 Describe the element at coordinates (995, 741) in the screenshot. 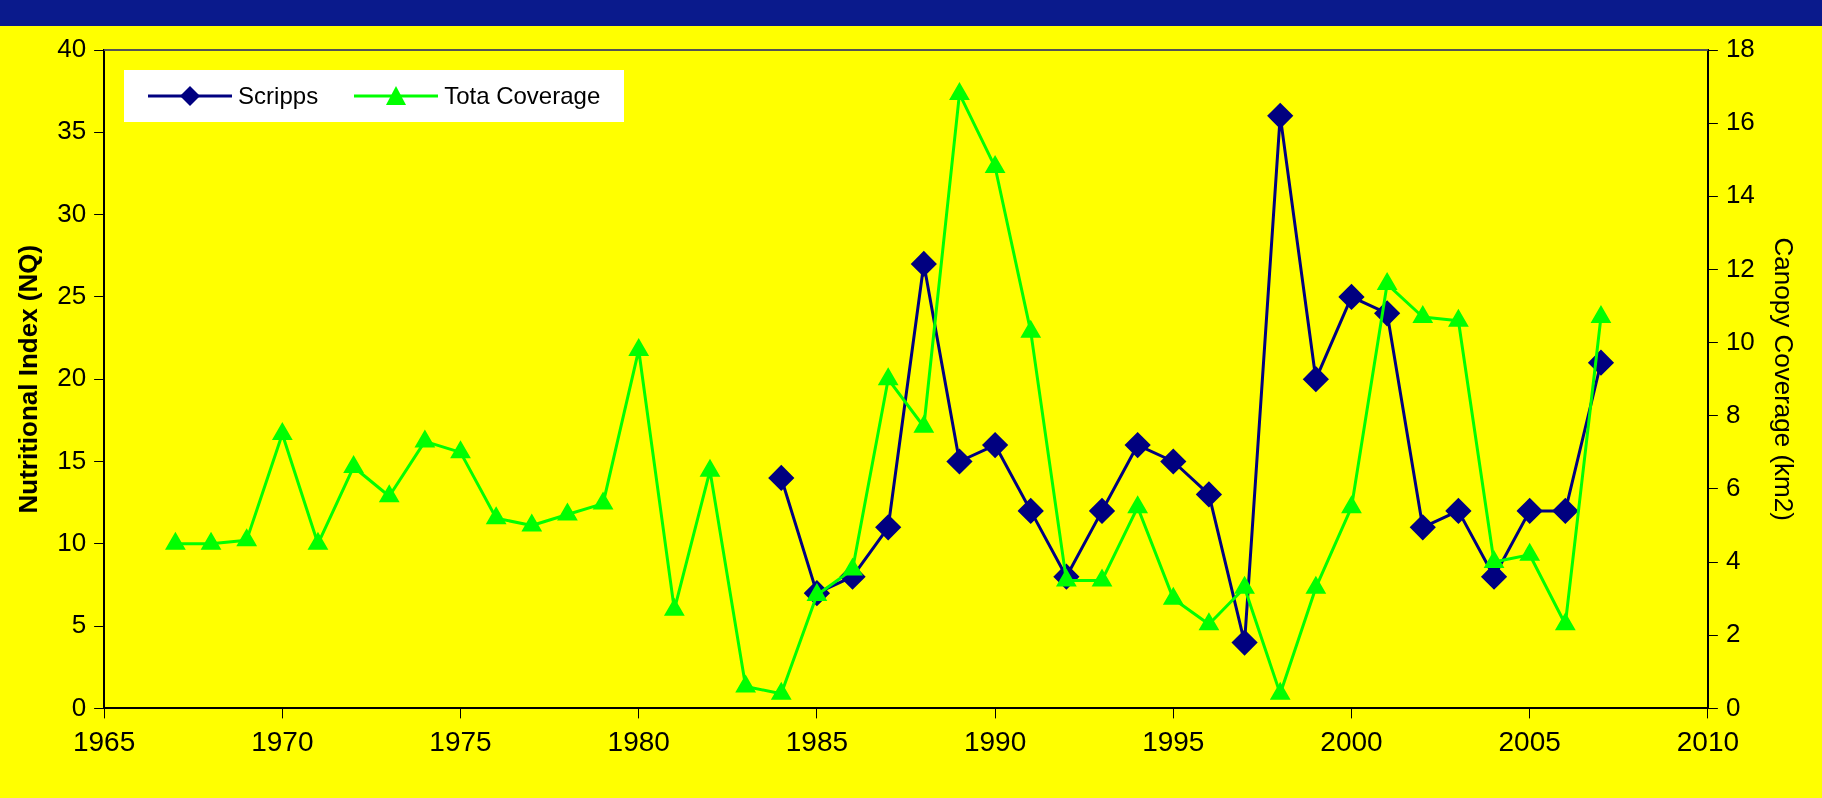

I see `x-tick-label: 1990` at that location.